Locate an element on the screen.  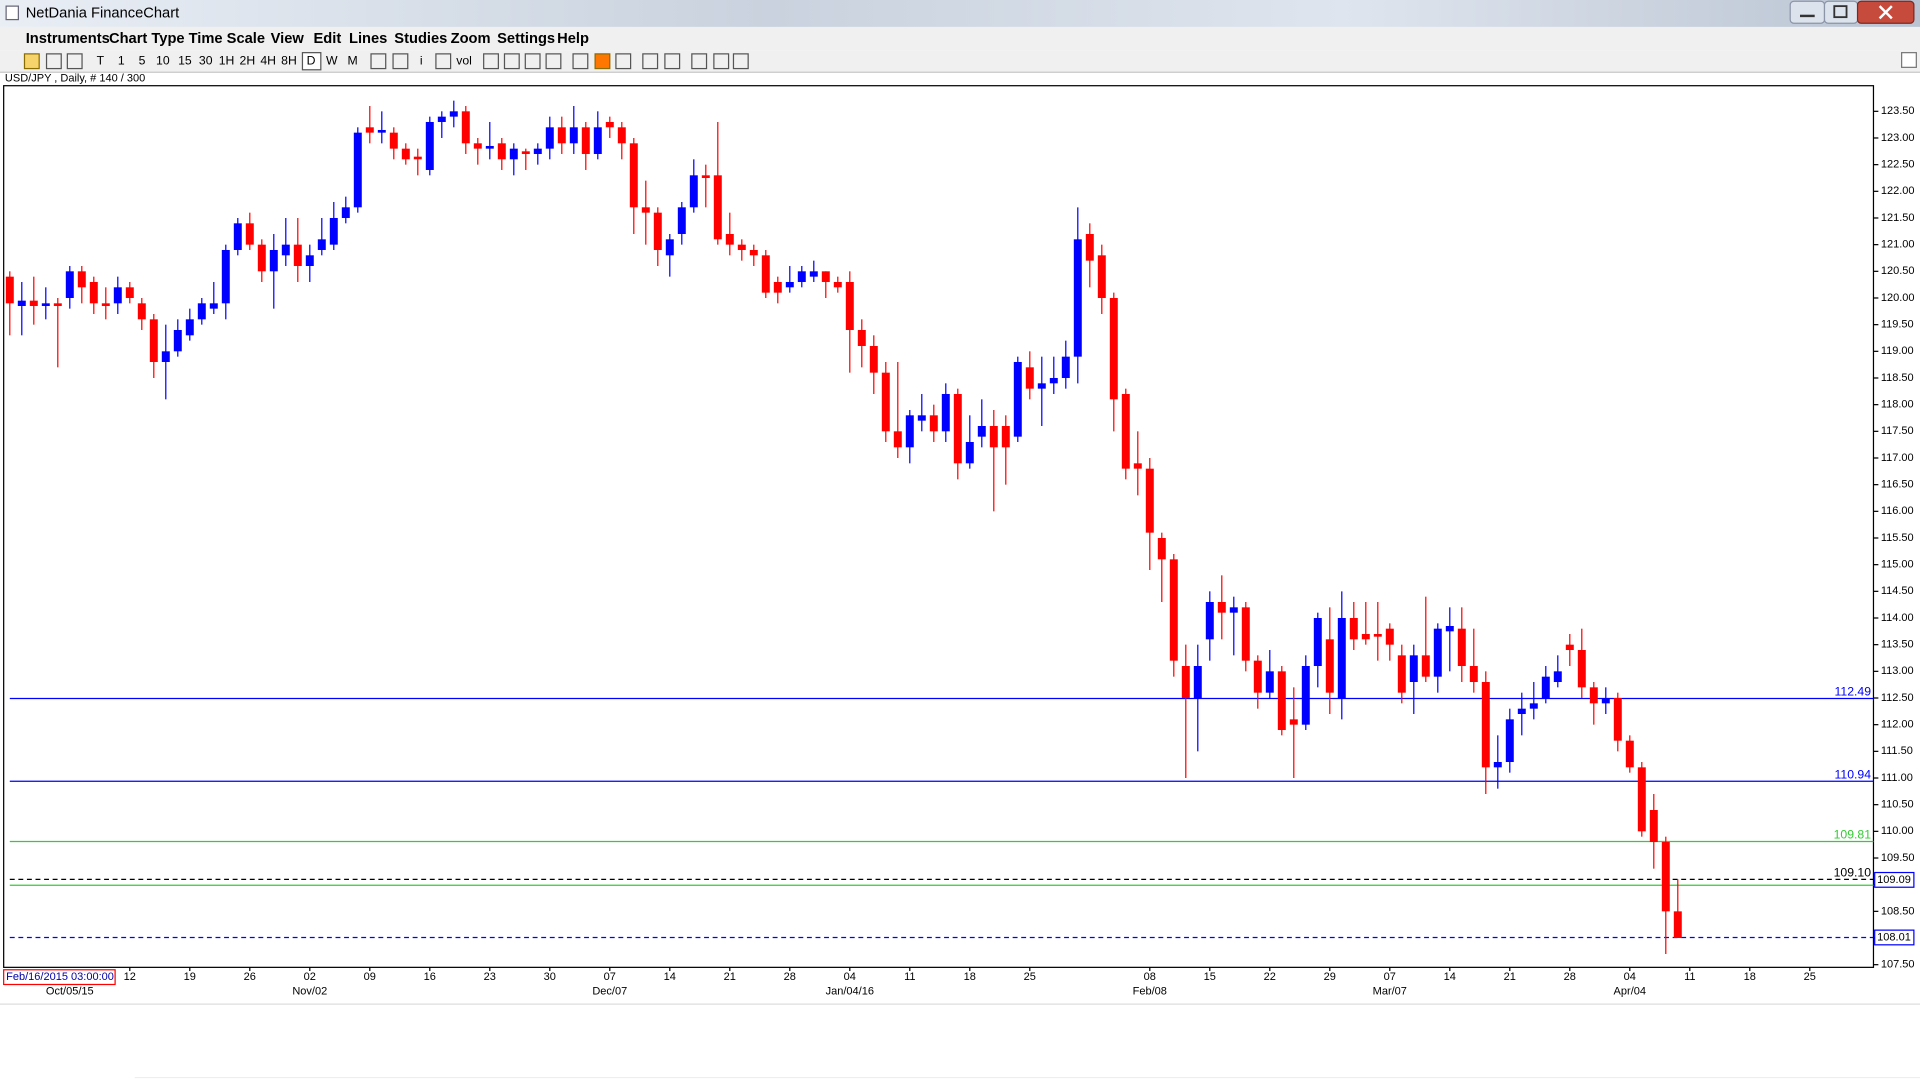
instrument-info: USD/JPY , Daily, # 140 / 300 is located at coordinates (75, 78).